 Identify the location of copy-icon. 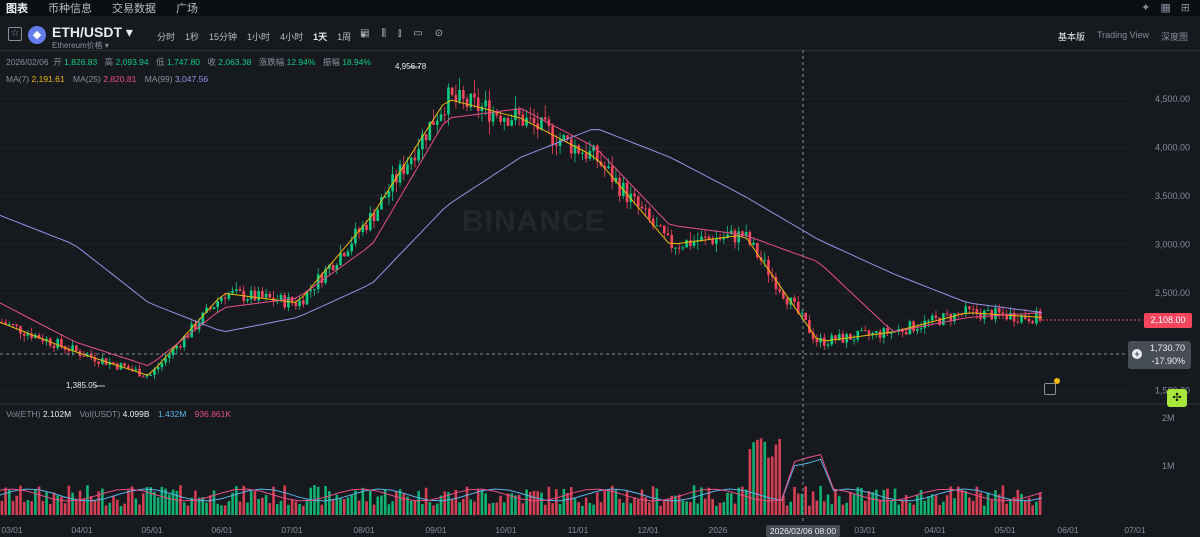
(1050, 389).